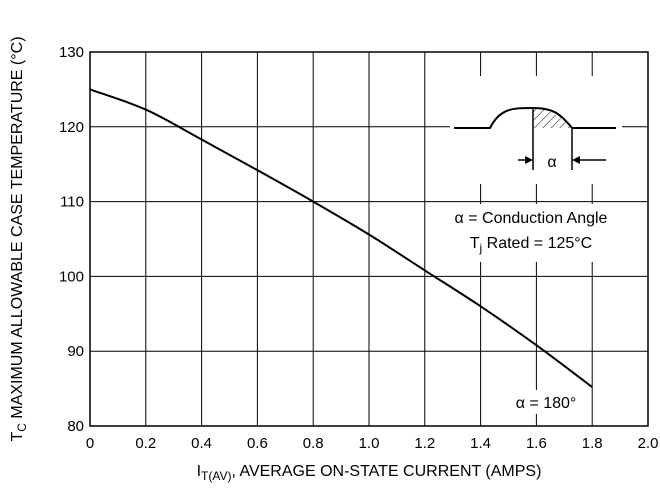 Image resolution: width=660 pixels, height=490 pixels. Describe the element at coordinates (480, 443) in the screenshot. I see `x-tick-label: 1.4` at that location.